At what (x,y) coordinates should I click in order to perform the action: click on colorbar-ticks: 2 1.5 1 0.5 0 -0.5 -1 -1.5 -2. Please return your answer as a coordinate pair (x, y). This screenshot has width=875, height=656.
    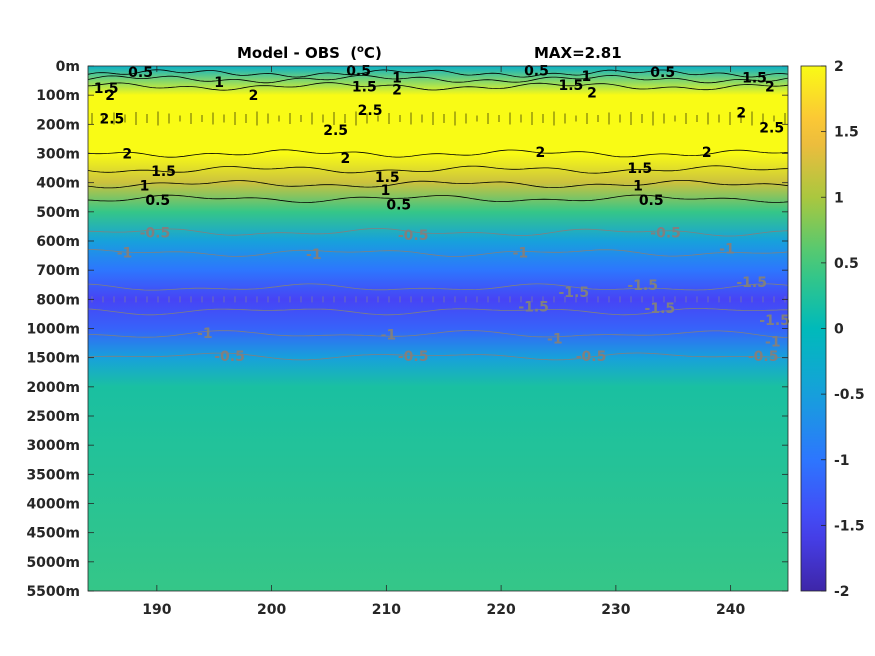
    Looking at the image, I should click on (843, 329).